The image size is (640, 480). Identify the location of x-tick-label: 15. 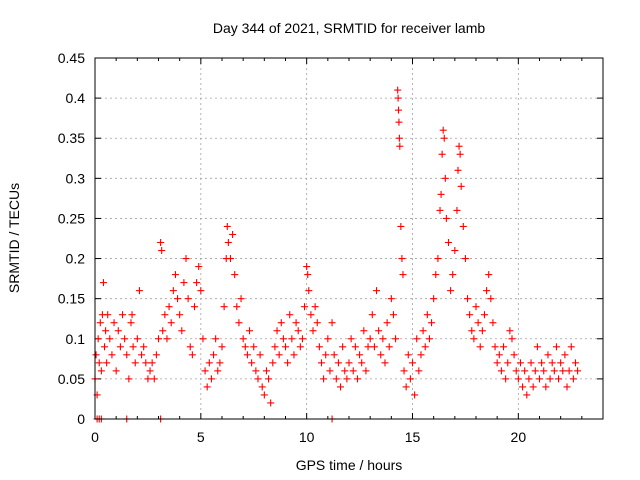
(413, 437).